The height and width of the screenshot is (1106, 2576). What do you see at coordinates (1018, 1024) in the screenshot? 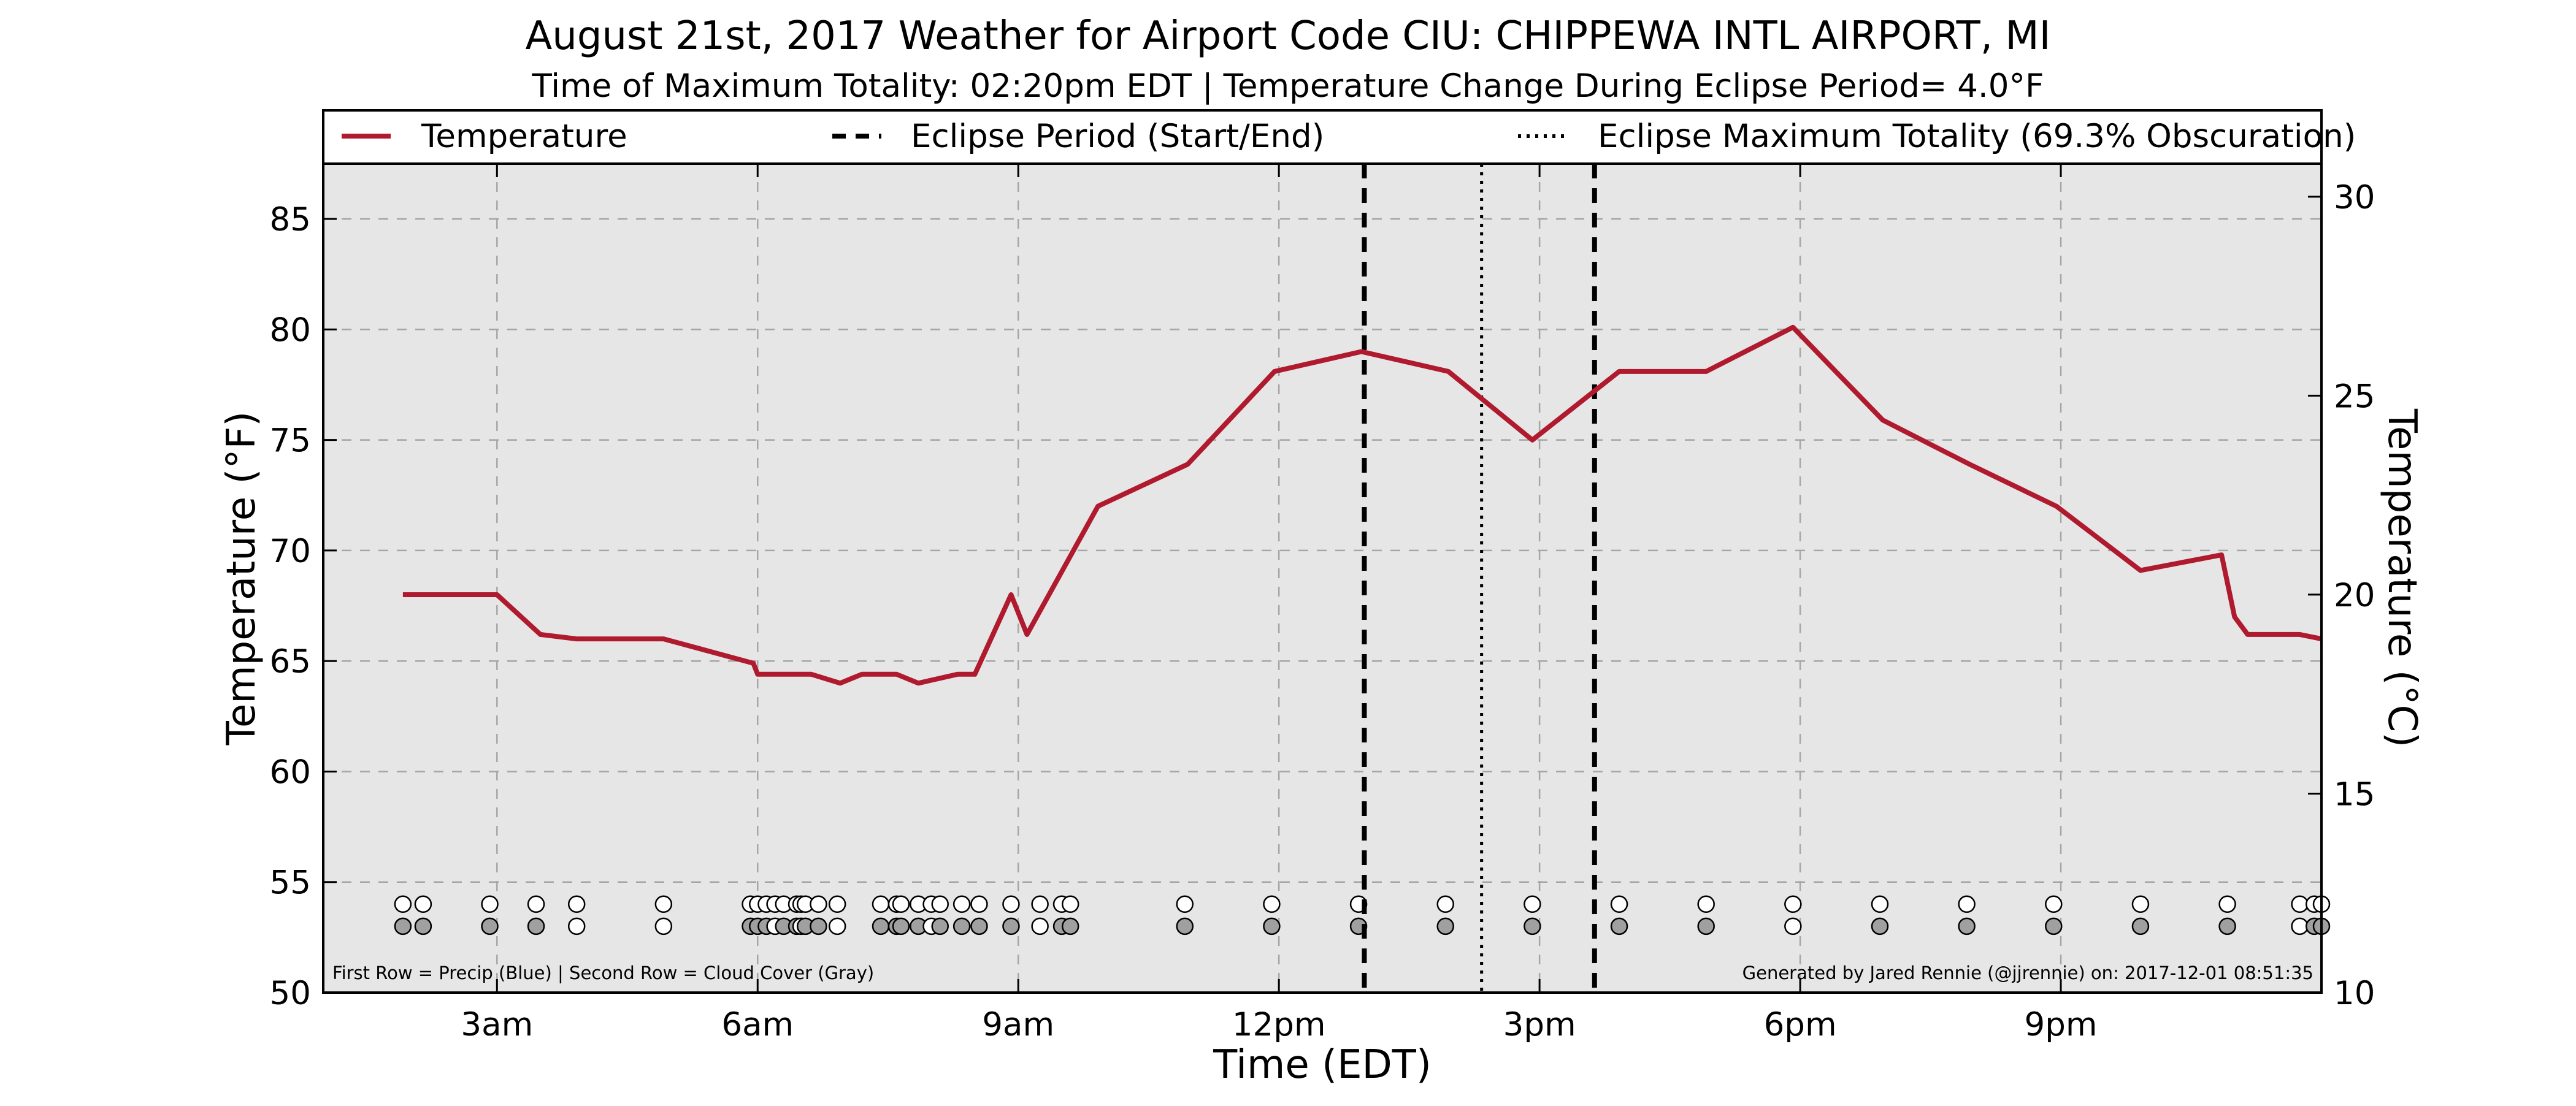
I see `x-tick-label: 9am` at bounding box center [1018, 1024].